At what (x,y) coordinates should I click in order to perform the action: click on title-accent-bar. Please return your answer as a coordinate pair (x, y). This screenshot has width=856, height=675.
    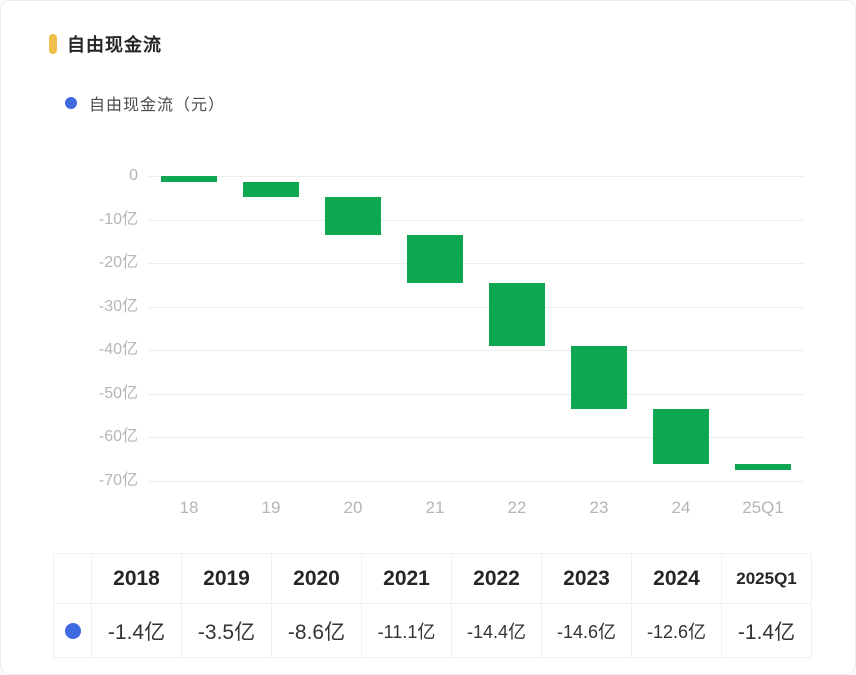
    Looking at the image, I should click on (53, 44).